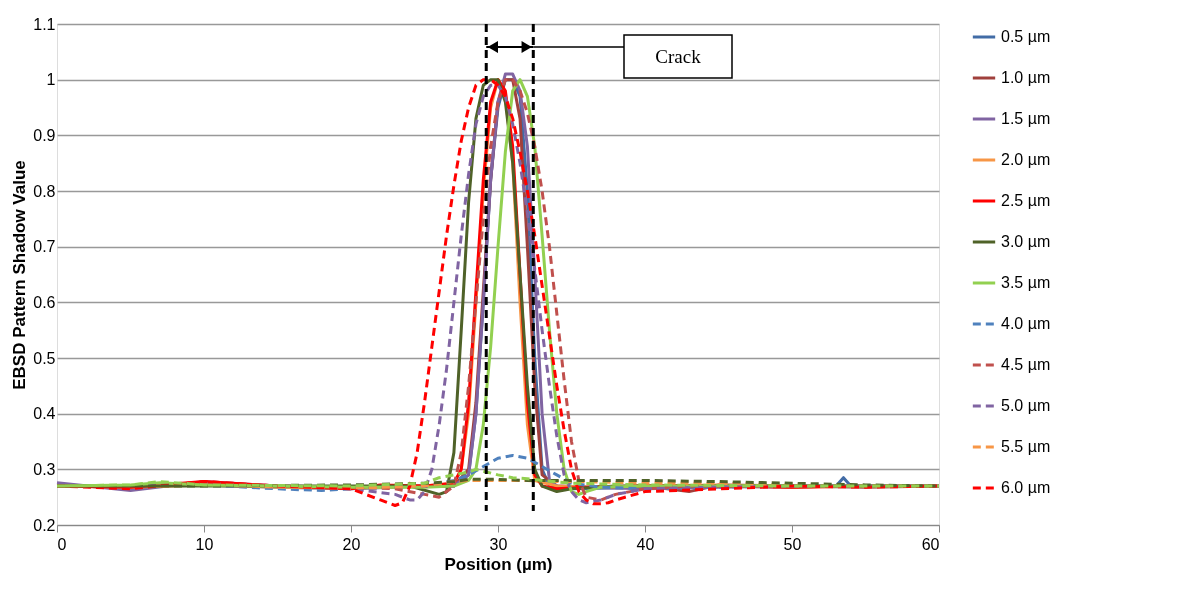  Describe the element at coordinates (1026, 323) in the screenshot. I see `legend-label: 4.0 µm` at that location.